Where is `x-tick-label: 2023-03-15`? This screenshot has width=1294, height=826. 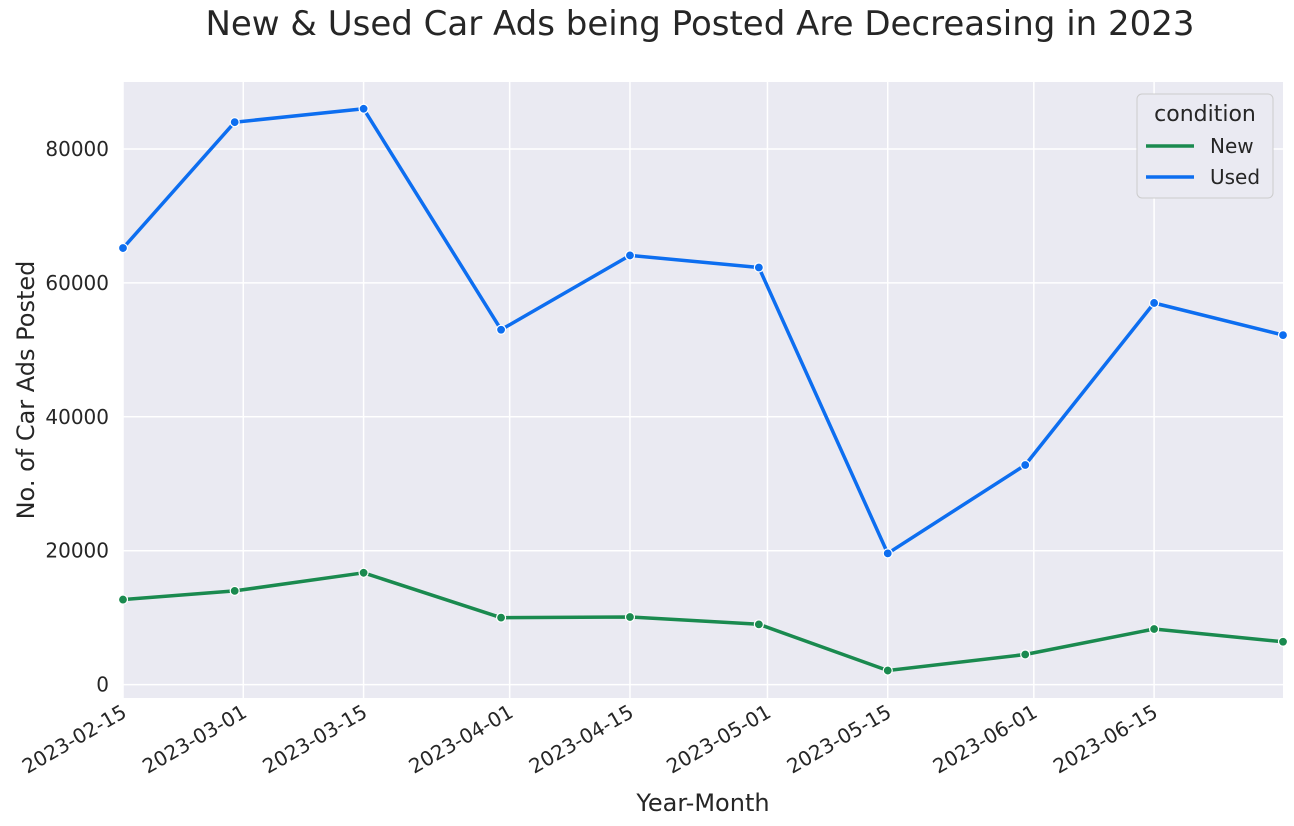
x-tick-label: 2023-03-15 is located at coordinates (314, 739).